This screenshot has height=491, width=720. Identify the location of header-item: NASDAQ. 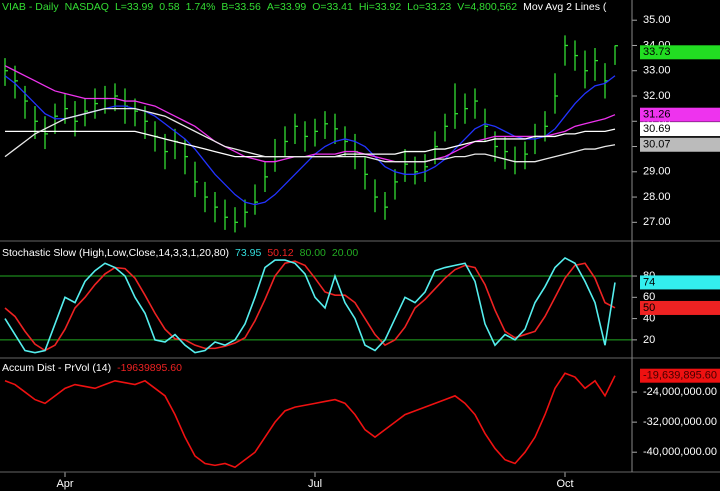
(86, 7).